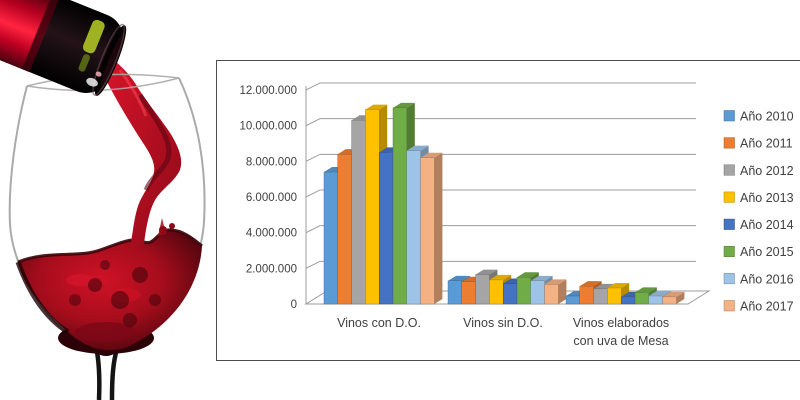 The image size is (800, 400). What do you see at coordinates (551, 294) in the screenshot?
I see `bar-año-2017-cat2` at bounding box center [551, 294].